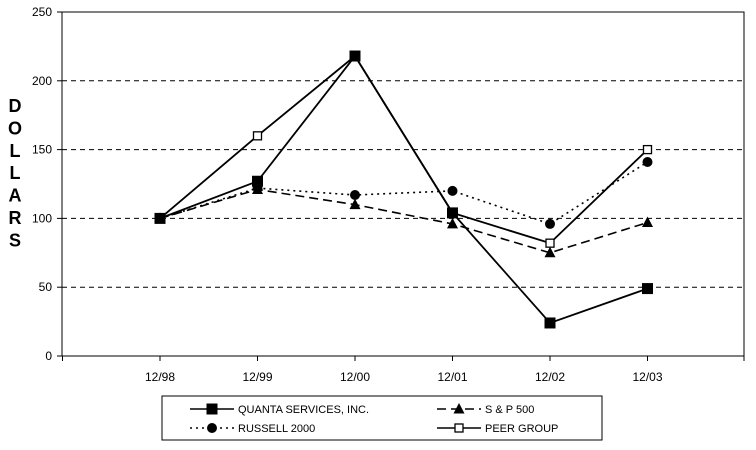  Describe the element at coordinates (48, 356) in the screenshot. I see `y-tick-label: 0` at that location.